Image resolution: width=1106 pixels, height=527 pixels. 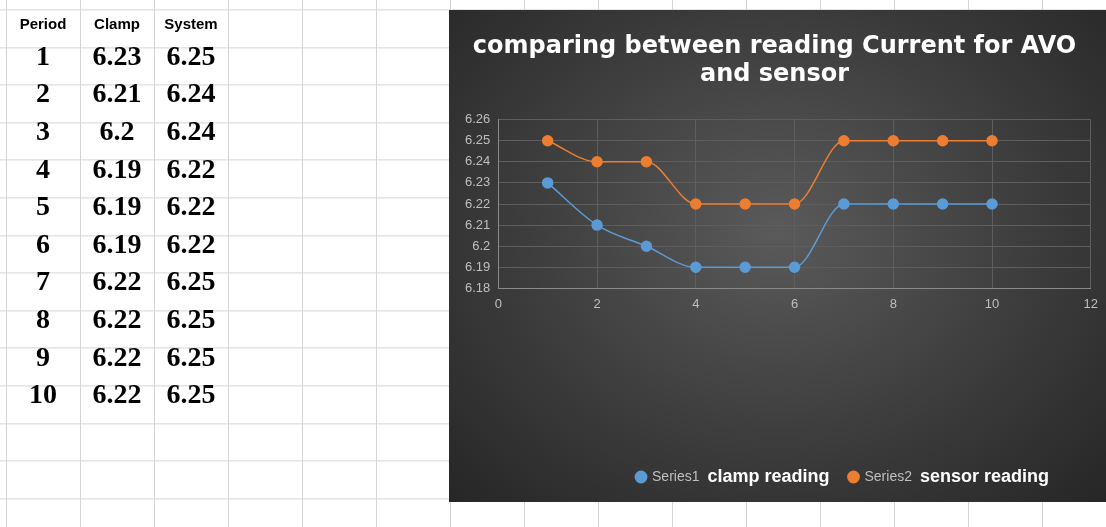 I want to click on y-tick-label: 6, so click(x=43, y=243).